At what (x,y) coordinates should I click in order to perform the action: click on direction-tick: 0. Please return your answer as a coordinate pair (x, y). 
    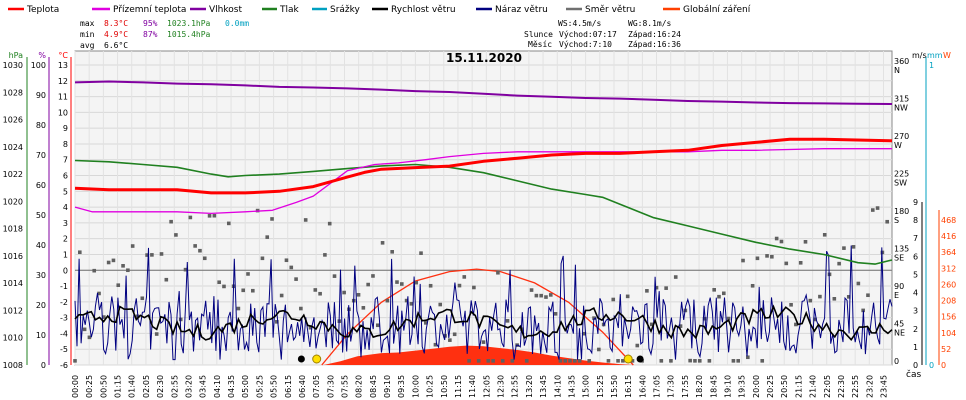
    Looking at the image, I should click on (896, 361).